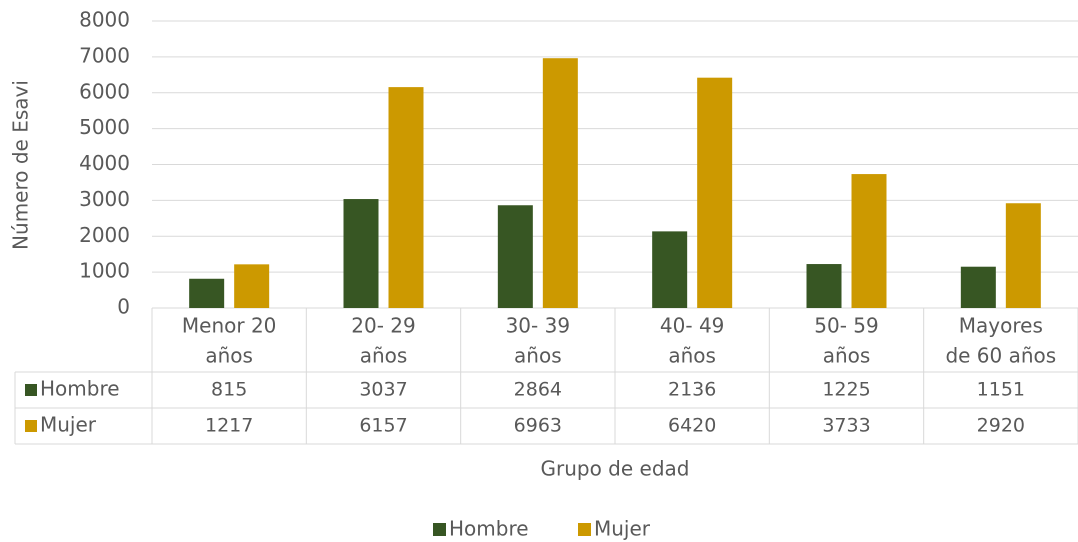  What do you see at coordinates (104, 271) in the screenshot?
I see `y-tick-label: 1000` at bounding box center [104, 271].